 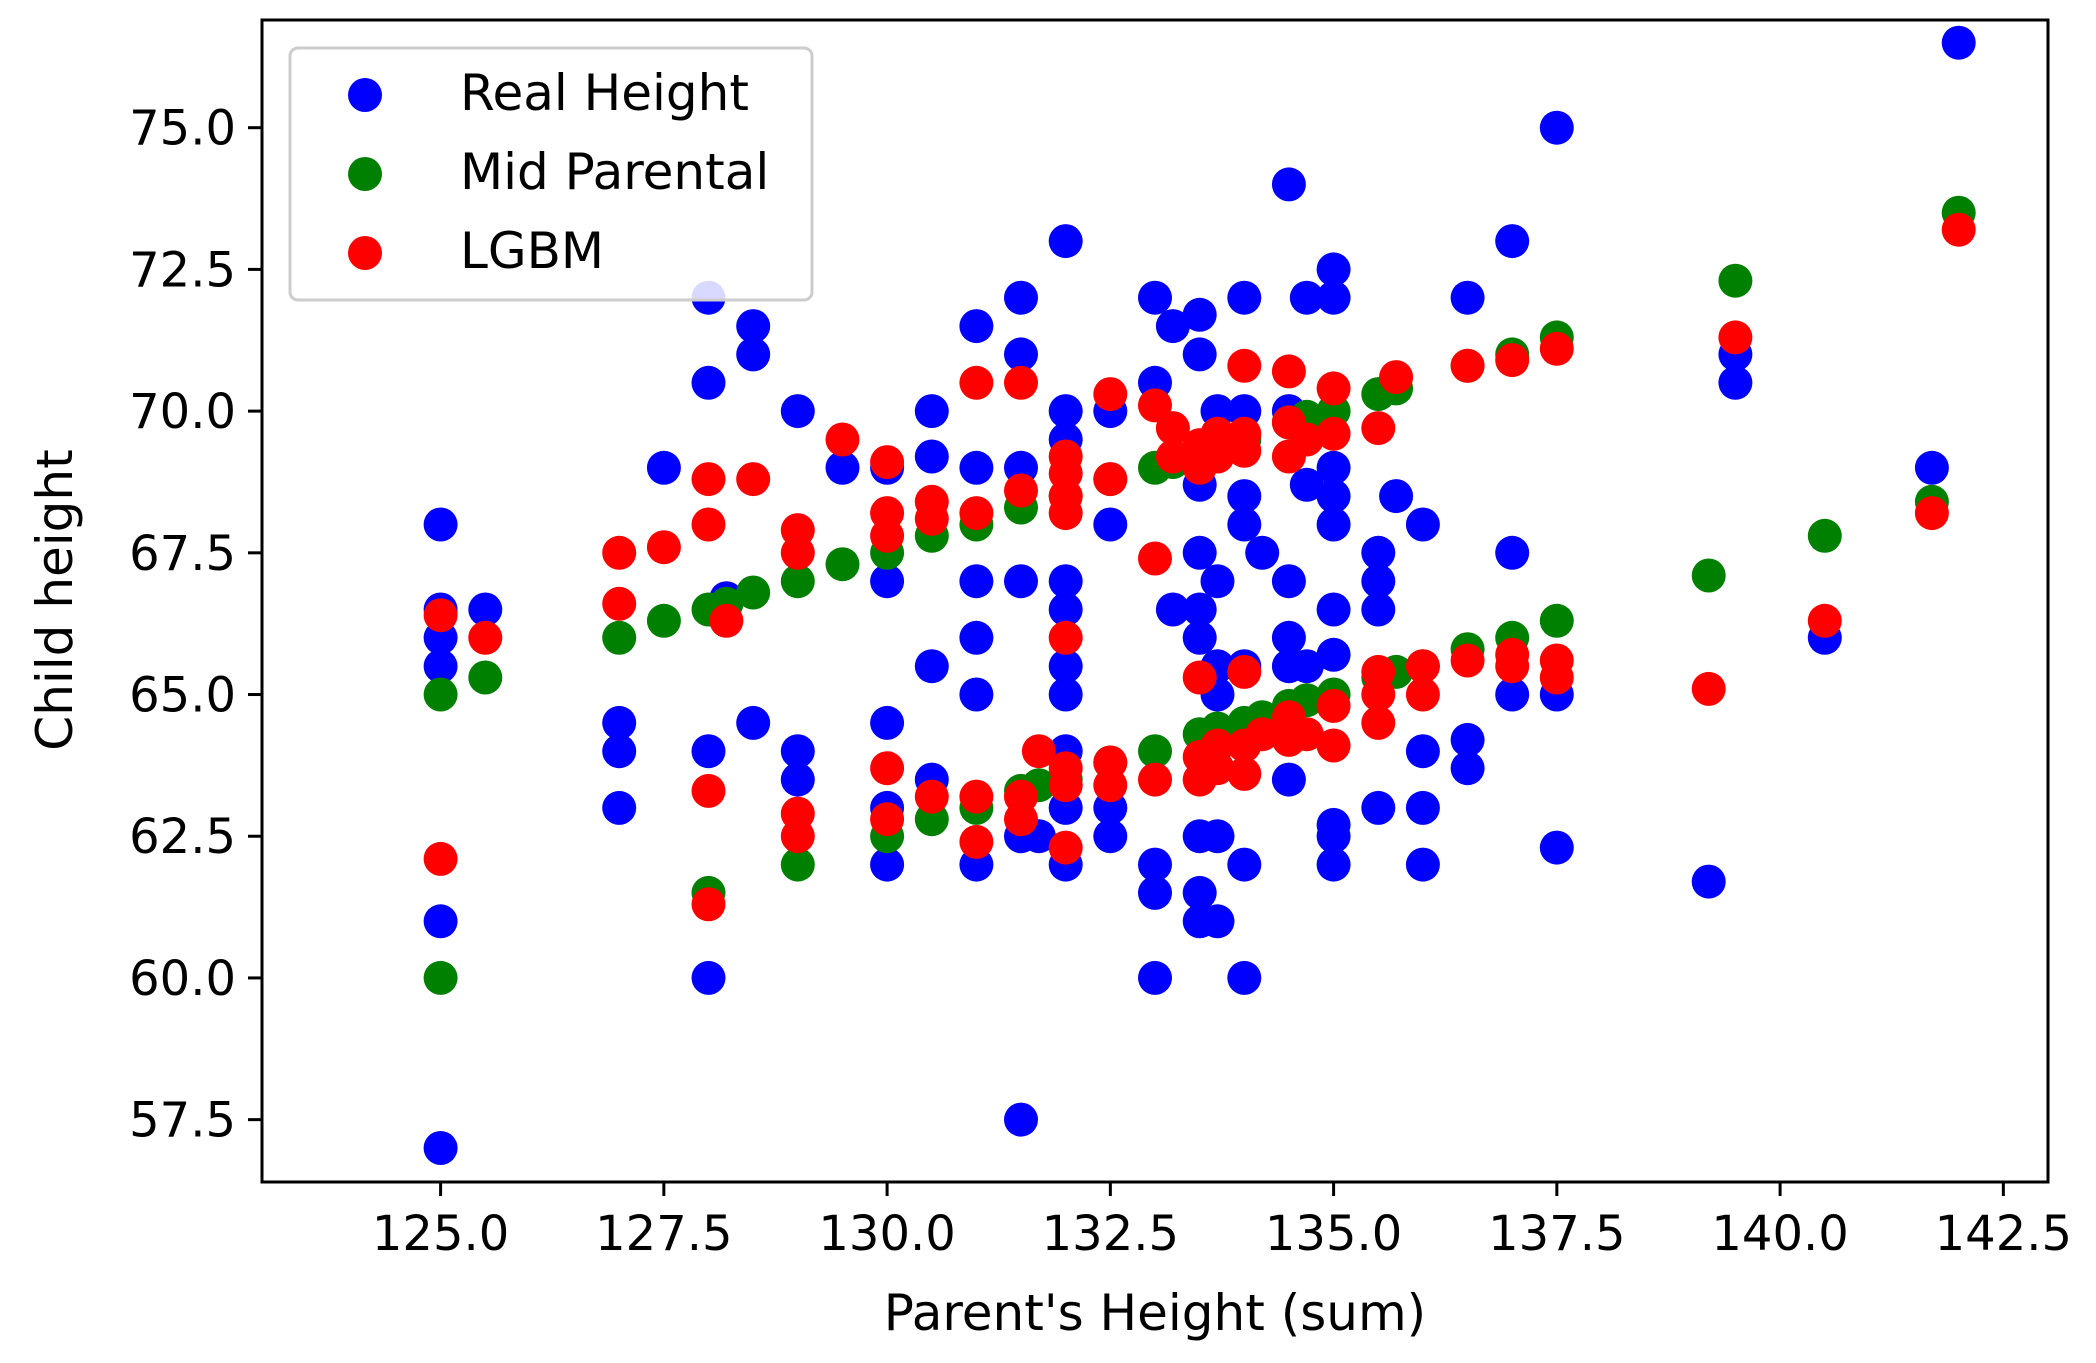 I want to click on x-tick-label: 132.5, so click(x=1110, y=1234).